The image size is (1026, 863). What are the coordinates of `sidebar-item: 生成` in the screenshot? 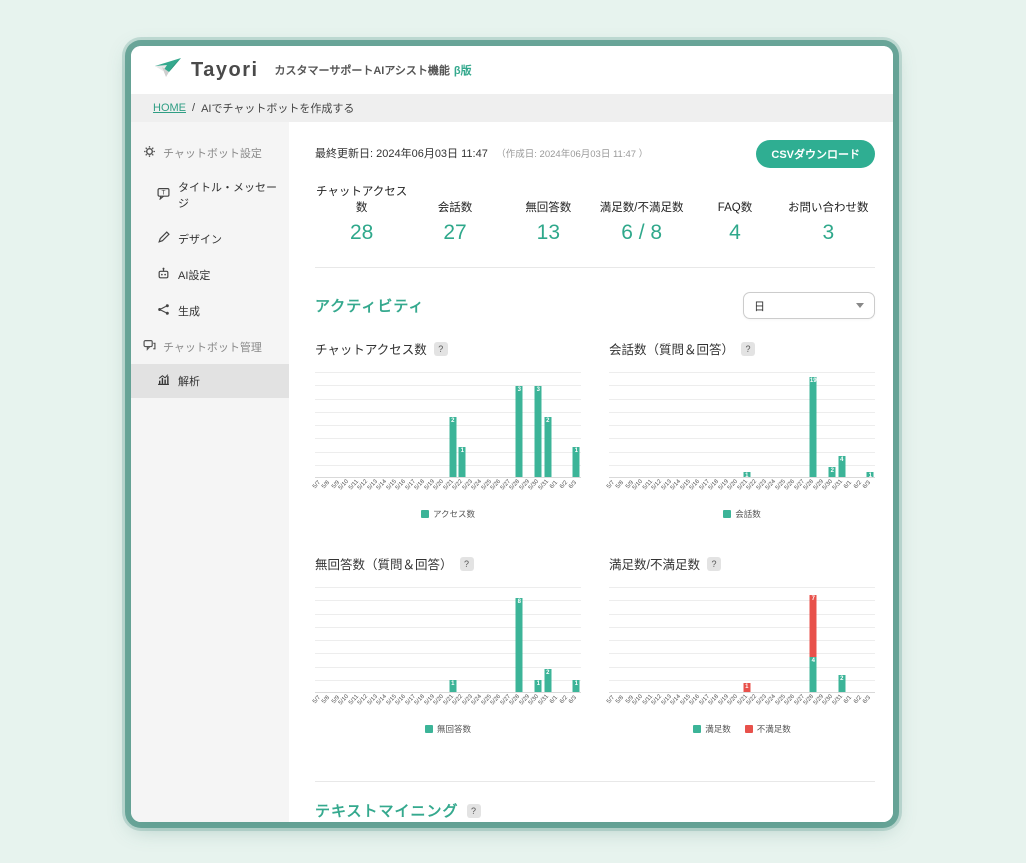 It's located at (210, 311).